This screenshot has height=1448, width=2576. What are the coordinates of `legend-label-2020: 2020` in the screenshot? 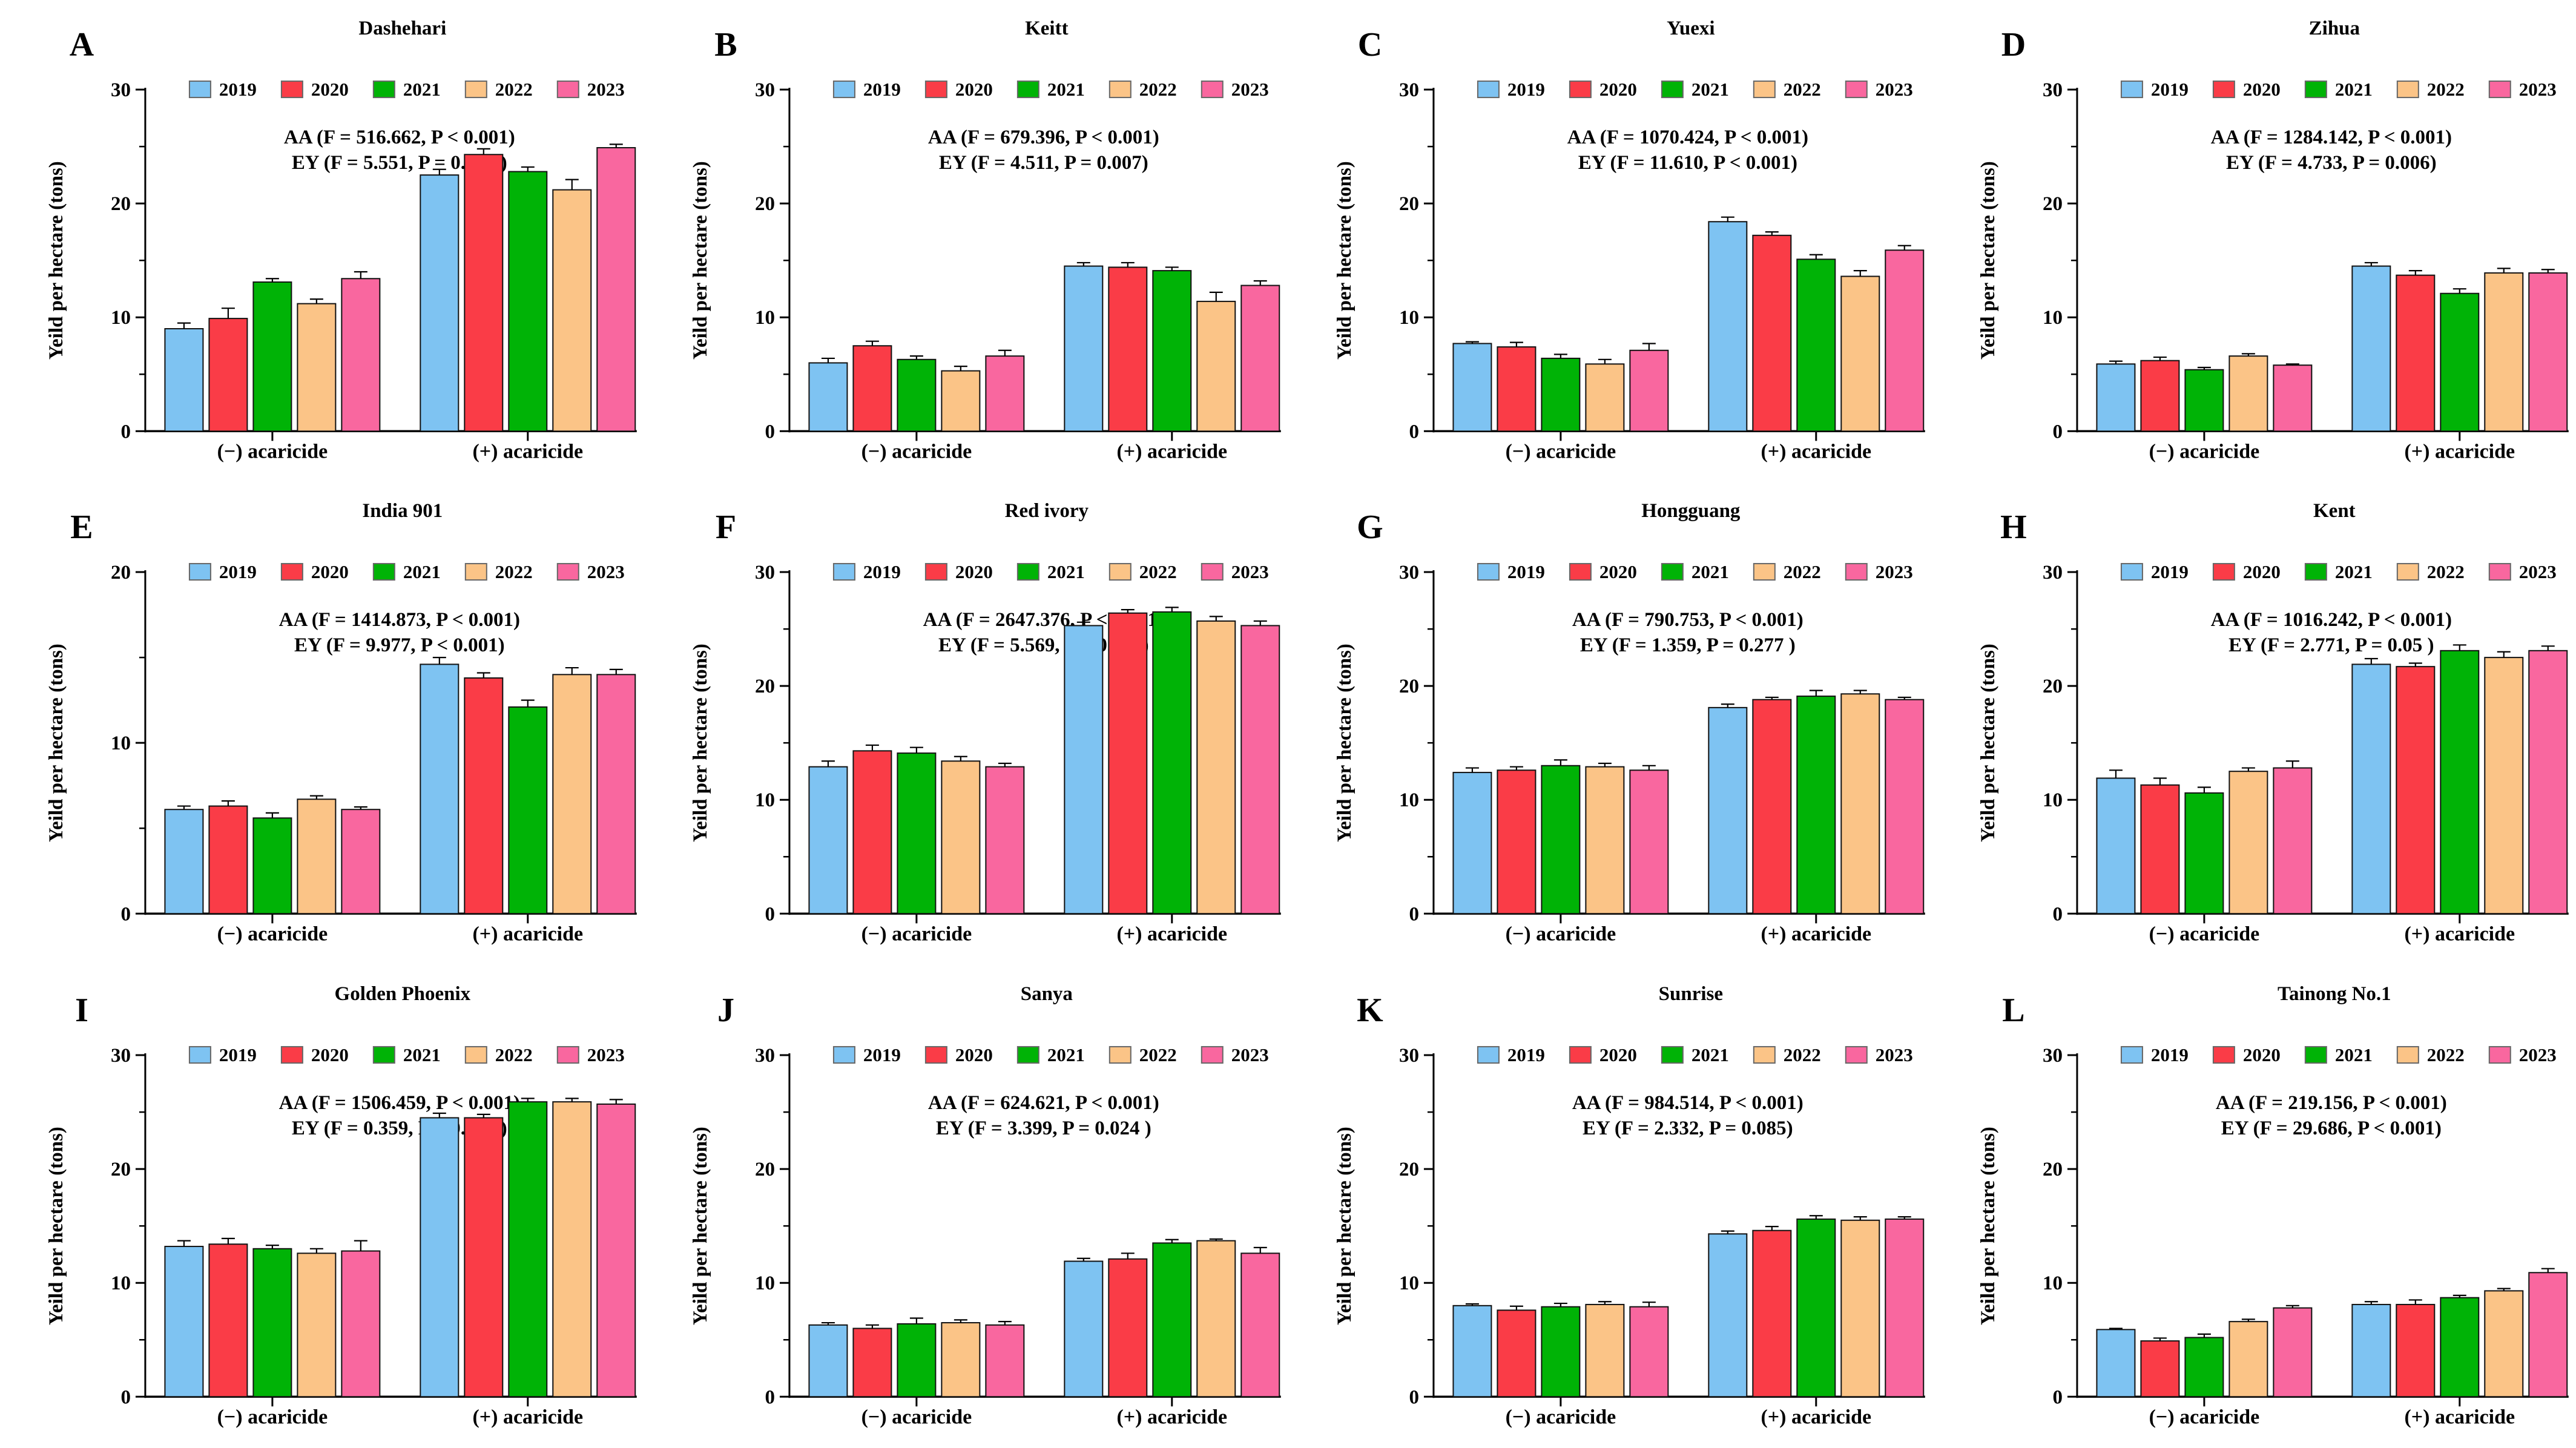 It's located at (2262, 1054).